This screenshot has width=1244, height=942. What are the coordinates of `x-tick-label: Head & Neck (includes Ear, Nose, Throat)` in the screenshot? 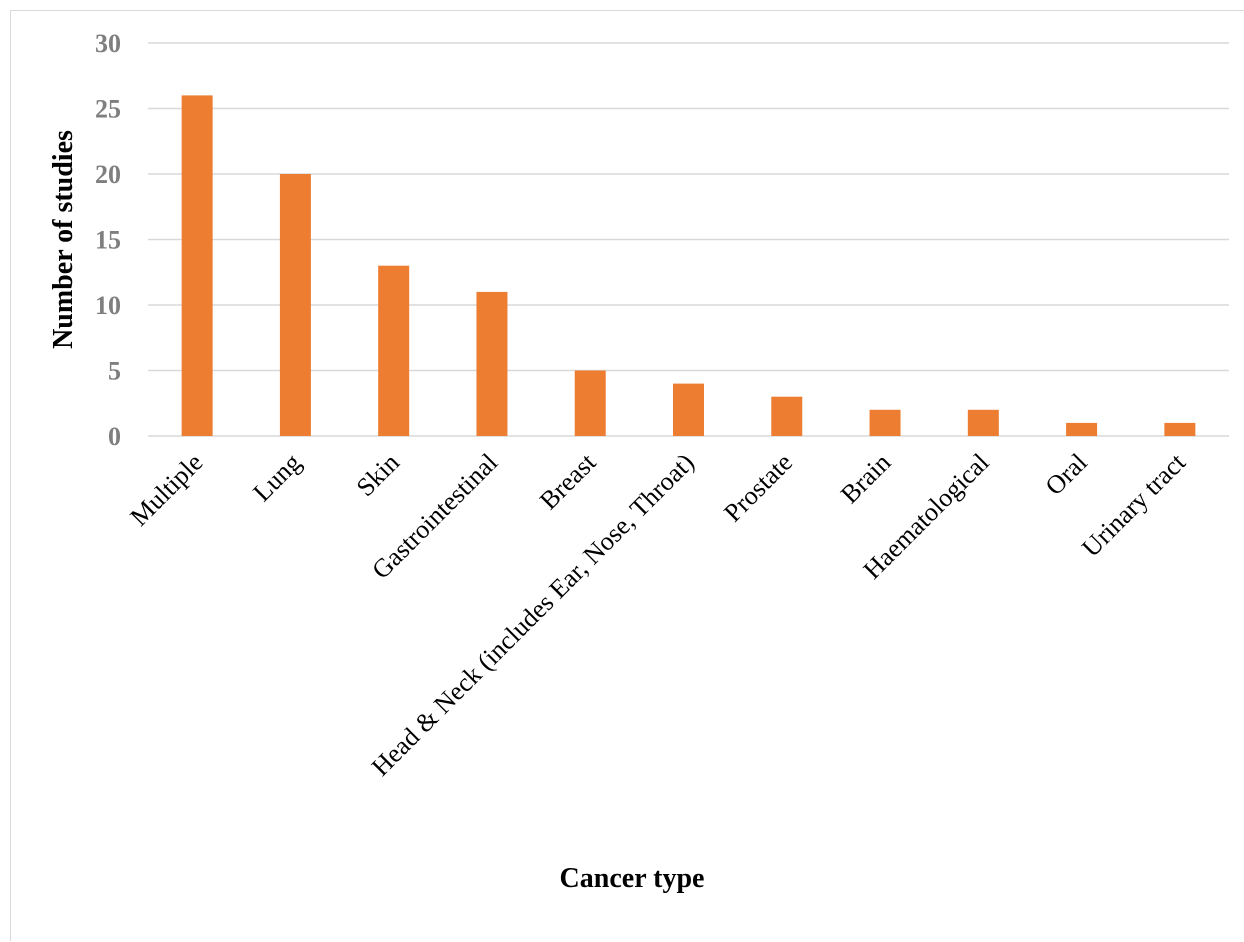 It's located at (533, 615).